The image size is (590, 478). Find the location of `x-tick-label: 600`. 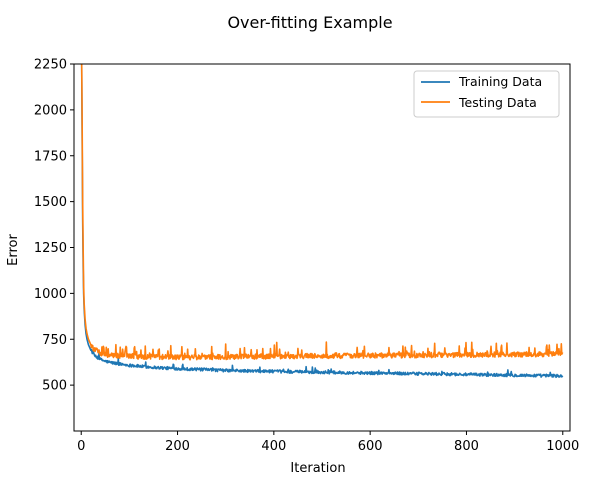

x-tick-label: 600 is located at coordinates (370, 446).